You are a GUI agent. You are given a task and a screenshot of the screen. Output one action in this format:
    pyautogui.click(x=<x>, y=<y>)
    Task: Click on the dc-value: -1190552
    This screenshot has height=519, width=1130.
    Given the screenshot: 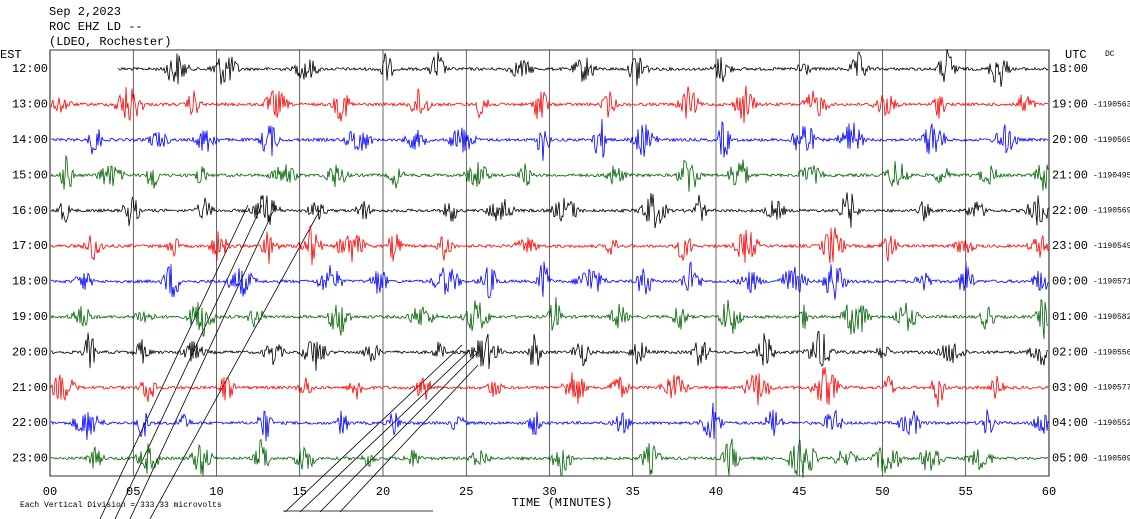 What is the action you would take?
    pyautogui.click(x=1111, y=423)
    